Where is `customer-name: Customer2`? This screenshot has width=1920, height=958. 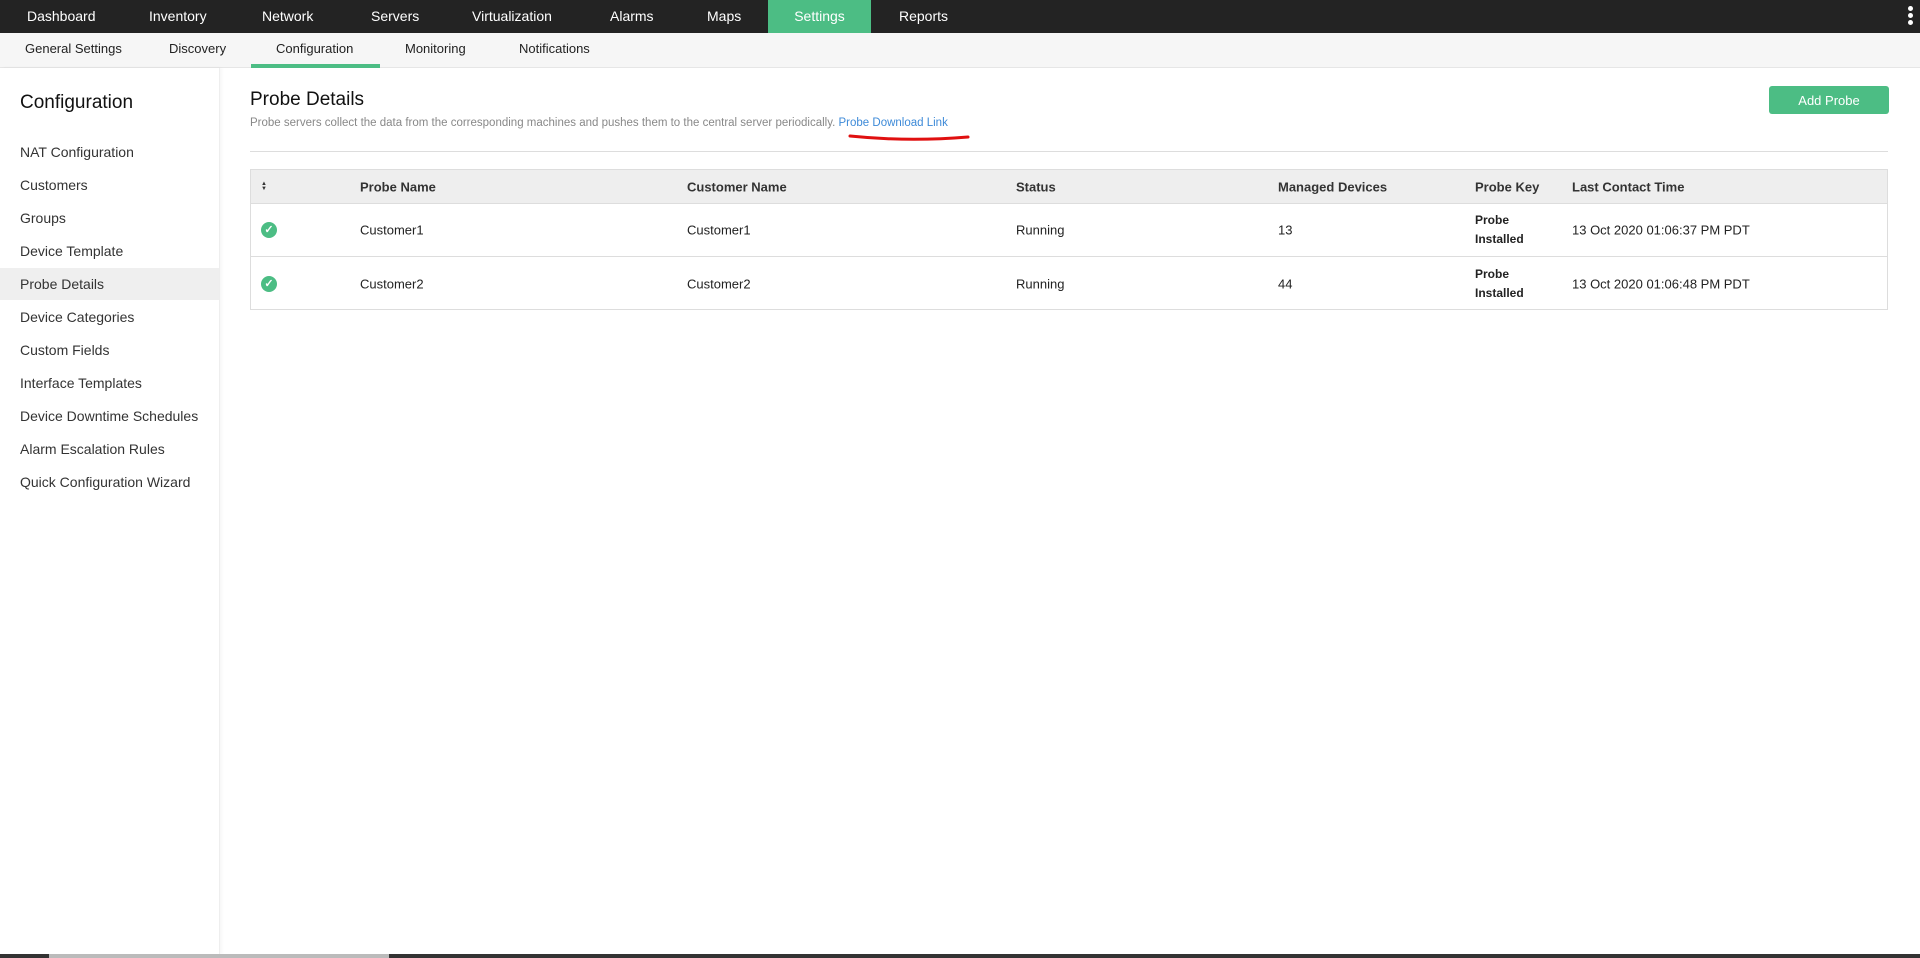 customer-name: Customer2 is located at coordinates (719, 283).